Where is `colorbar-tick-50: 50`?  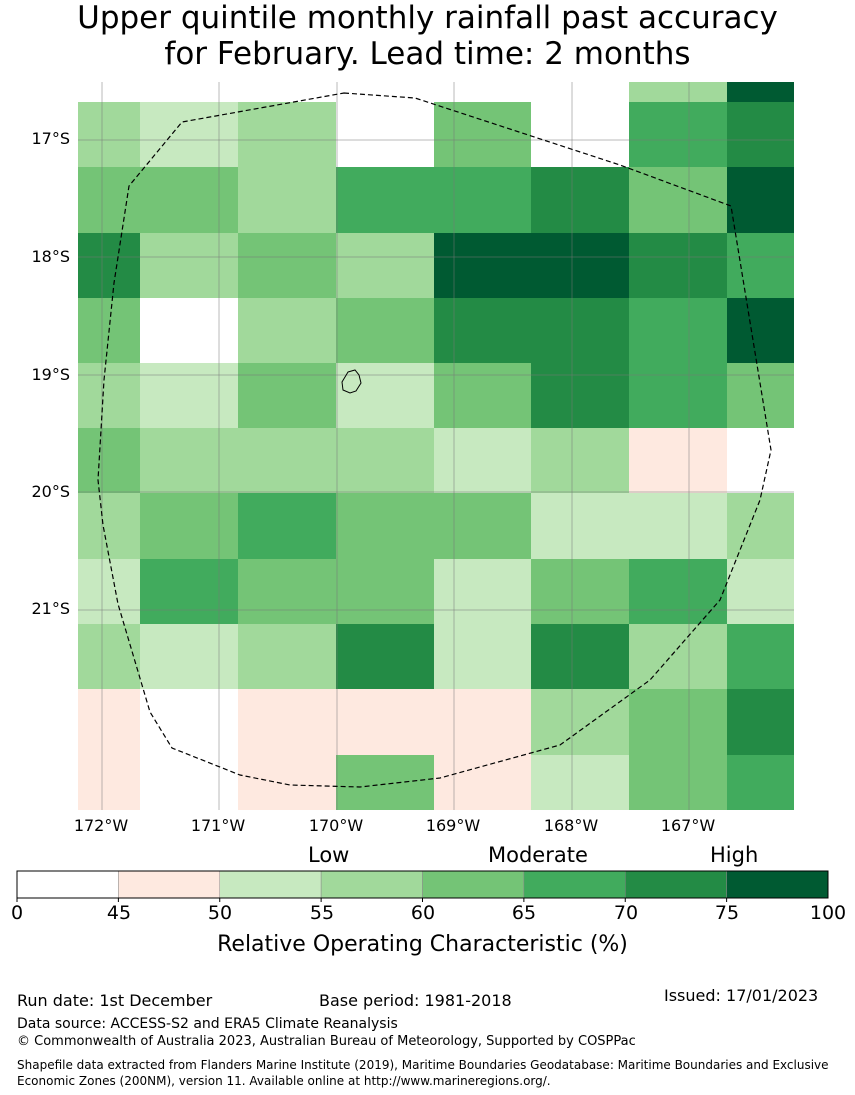 colorbar-tick-50: 50 is located at coordinates (220, 913).